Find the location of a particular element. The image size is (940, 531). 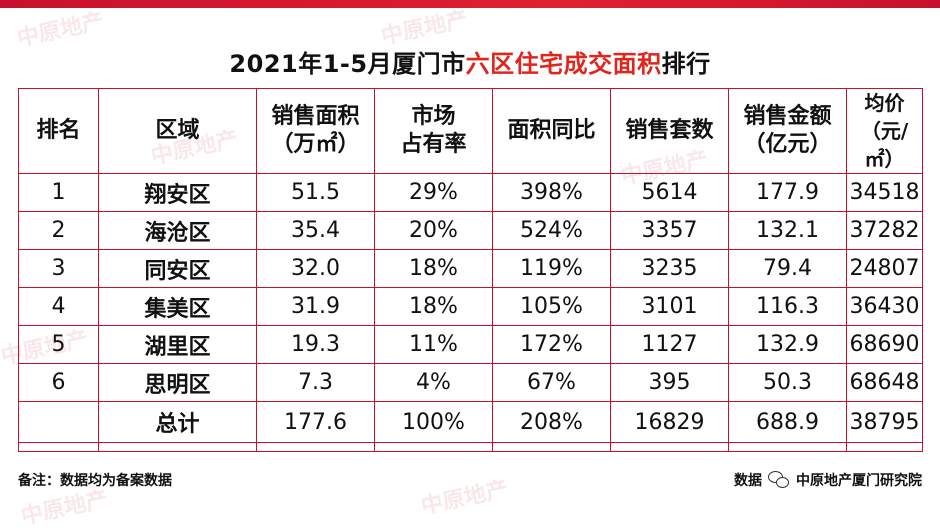

title-suffix: 排行 is located at coordinates (686, 63).